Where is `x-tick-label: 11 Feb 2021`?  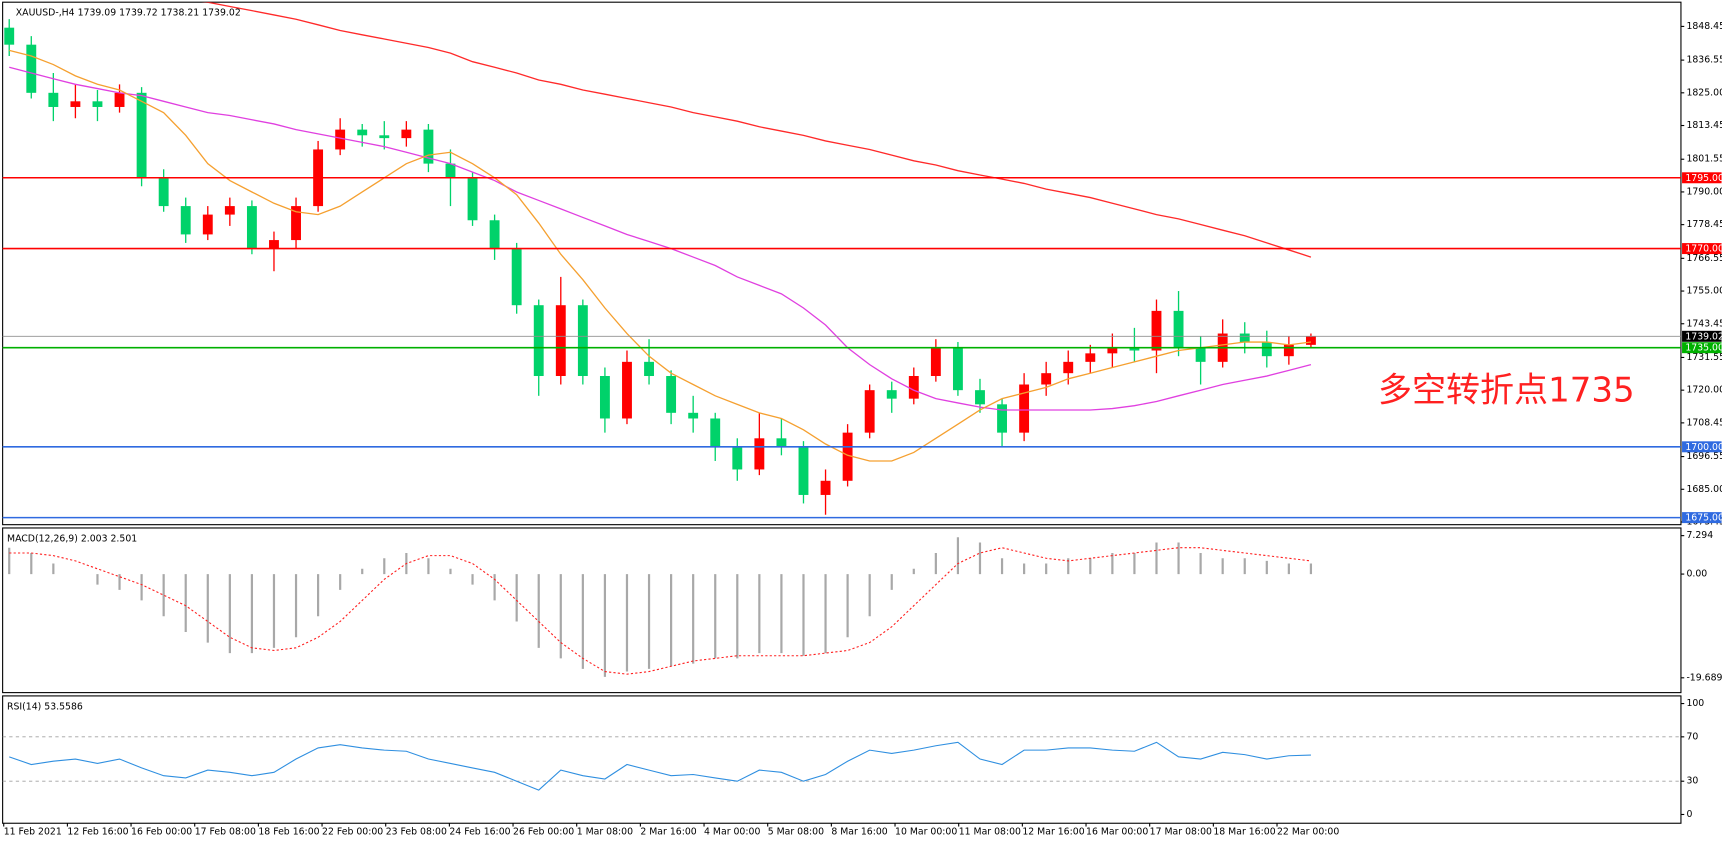
x-tick-label: 11 Feb 2021 is located at coordinates (33, 832).